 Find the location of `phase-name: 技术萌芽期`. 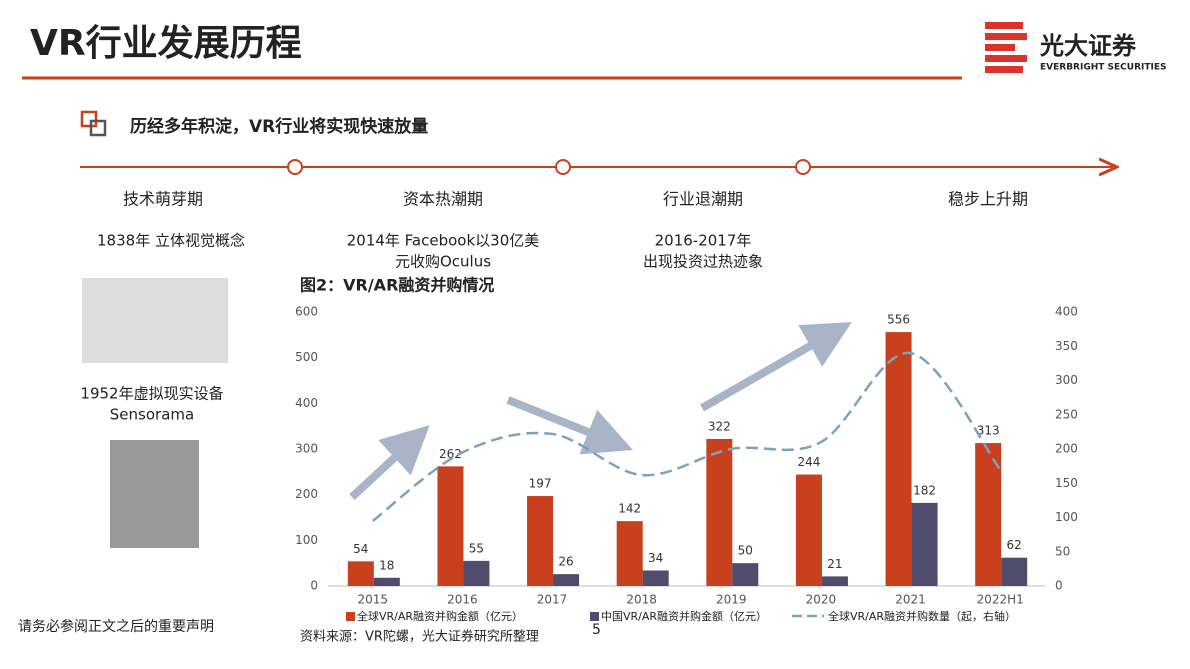

phase-name: 技术萌芽期 is located at coordinates (163, 199).